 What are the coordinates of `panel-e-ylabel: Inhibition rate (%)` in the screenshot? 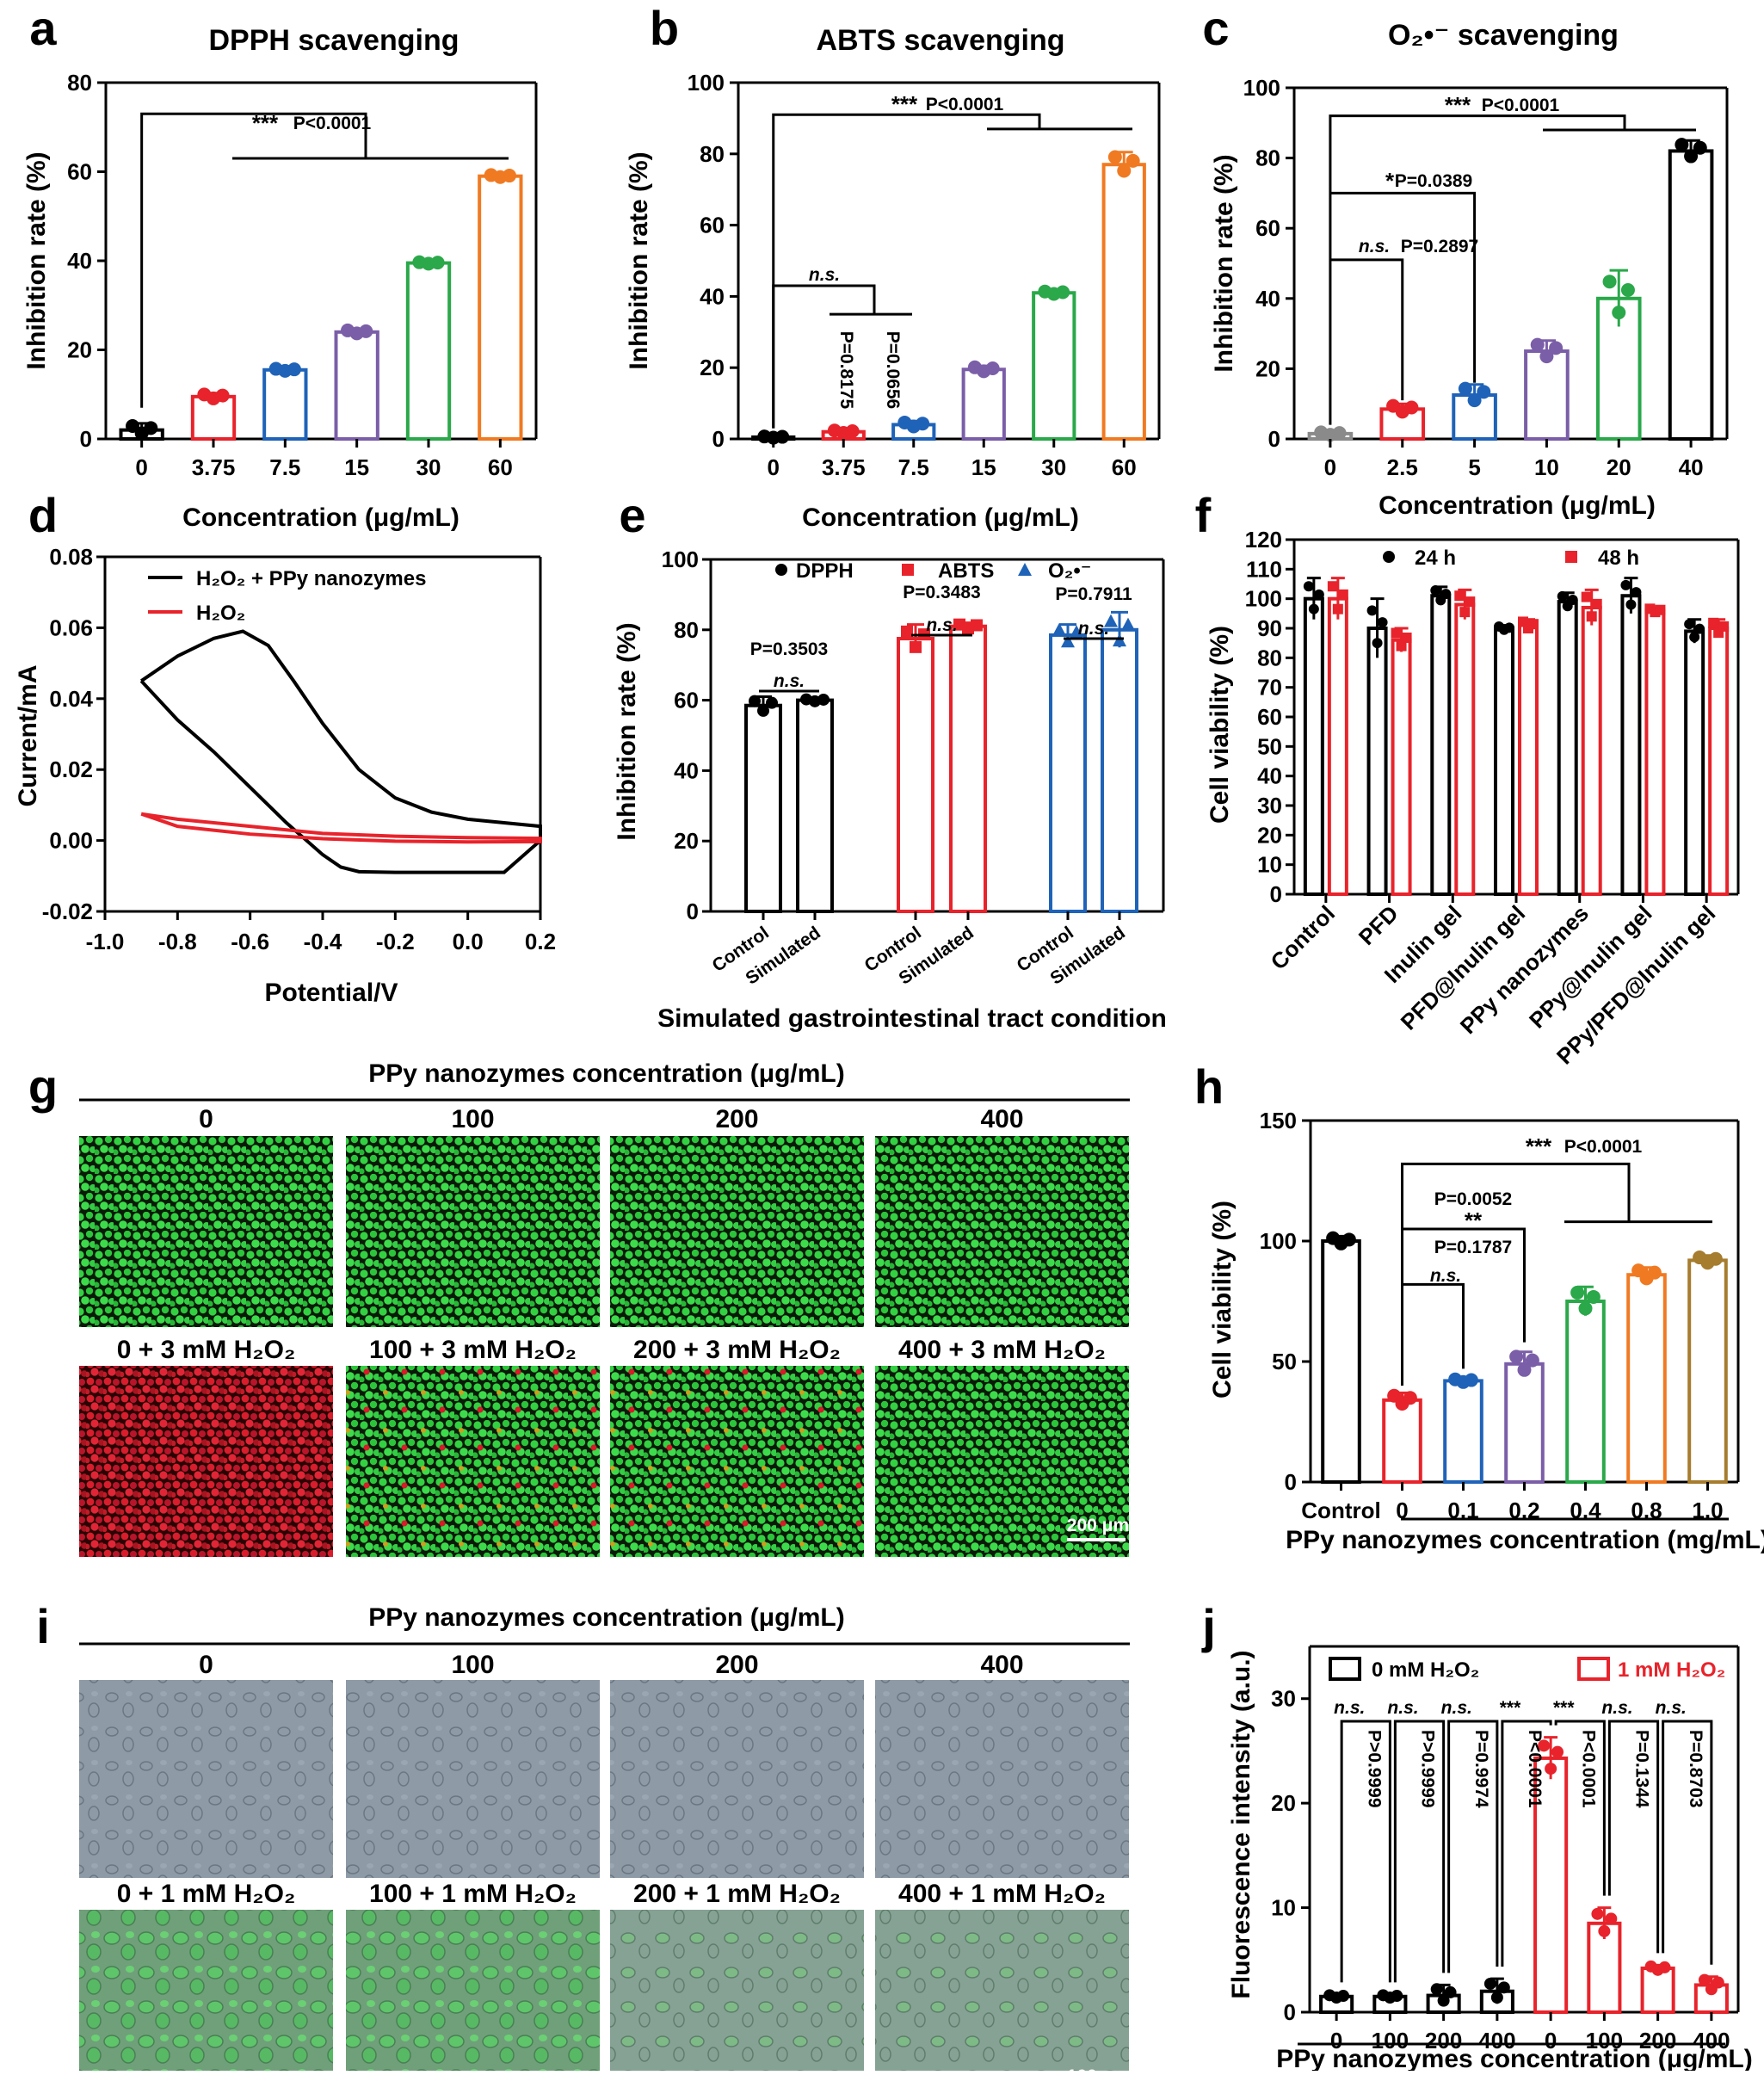 It's located at (627, 731).